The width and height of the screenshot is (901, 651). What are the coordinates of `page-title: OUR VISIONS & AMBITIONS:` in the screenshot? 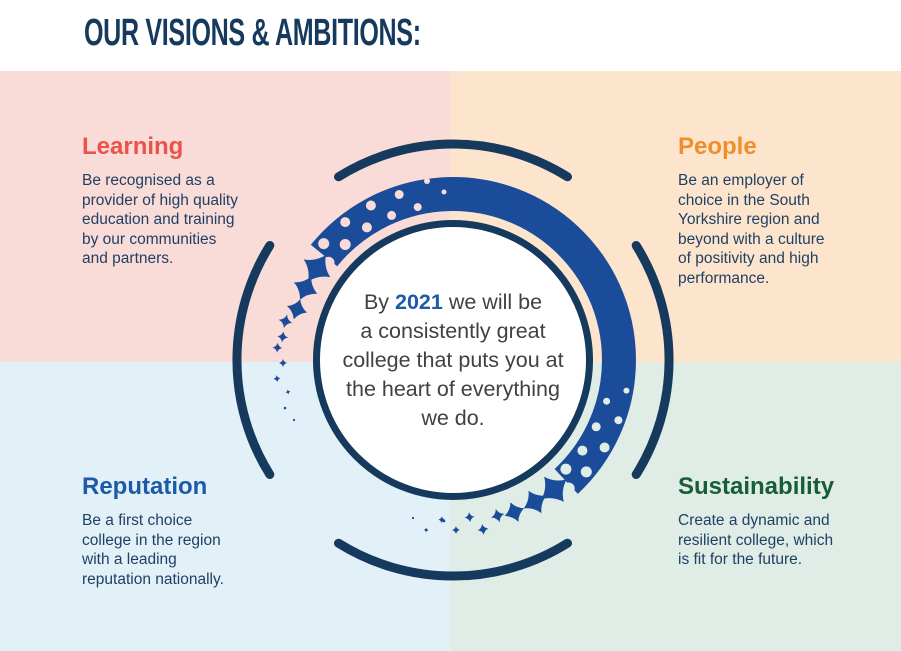 It's located at (252, 33).